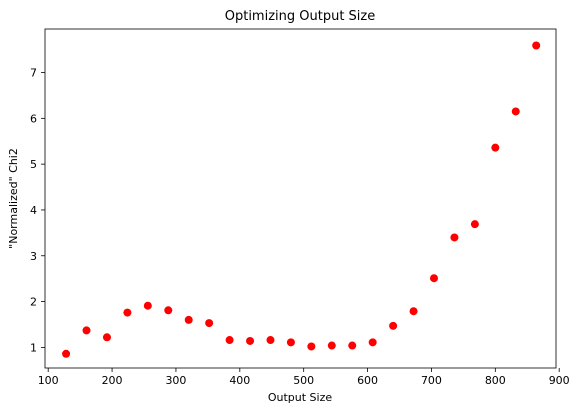 This screenshot has height=413, width=571. Describe the element at coordinates (559, 380) in the screenshot. I see `x-tick-label: 900` at that location.